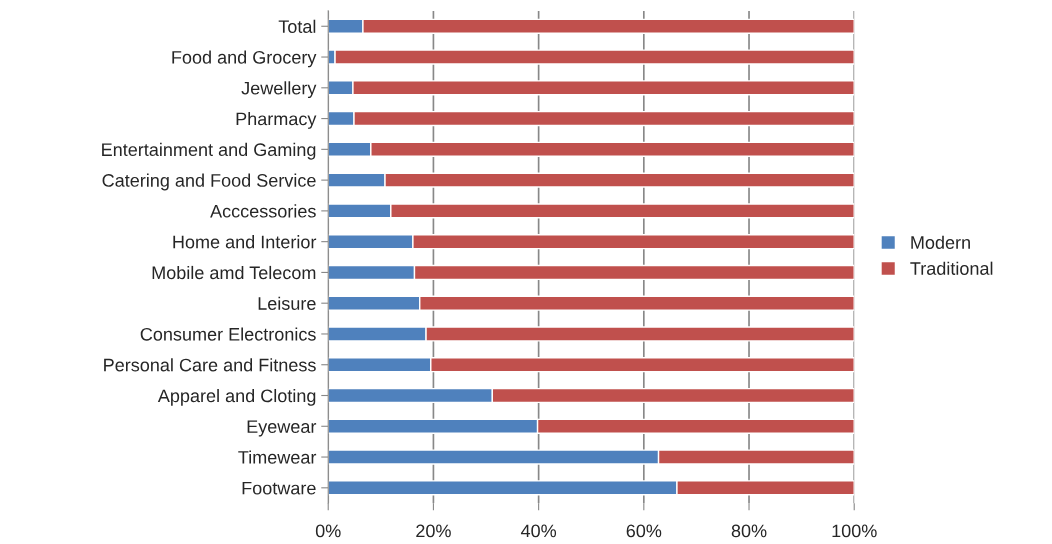  Describe the element at coordinates (245, 242) in the screenshot. I see `y-tick-label: Home and Interior` at that location.